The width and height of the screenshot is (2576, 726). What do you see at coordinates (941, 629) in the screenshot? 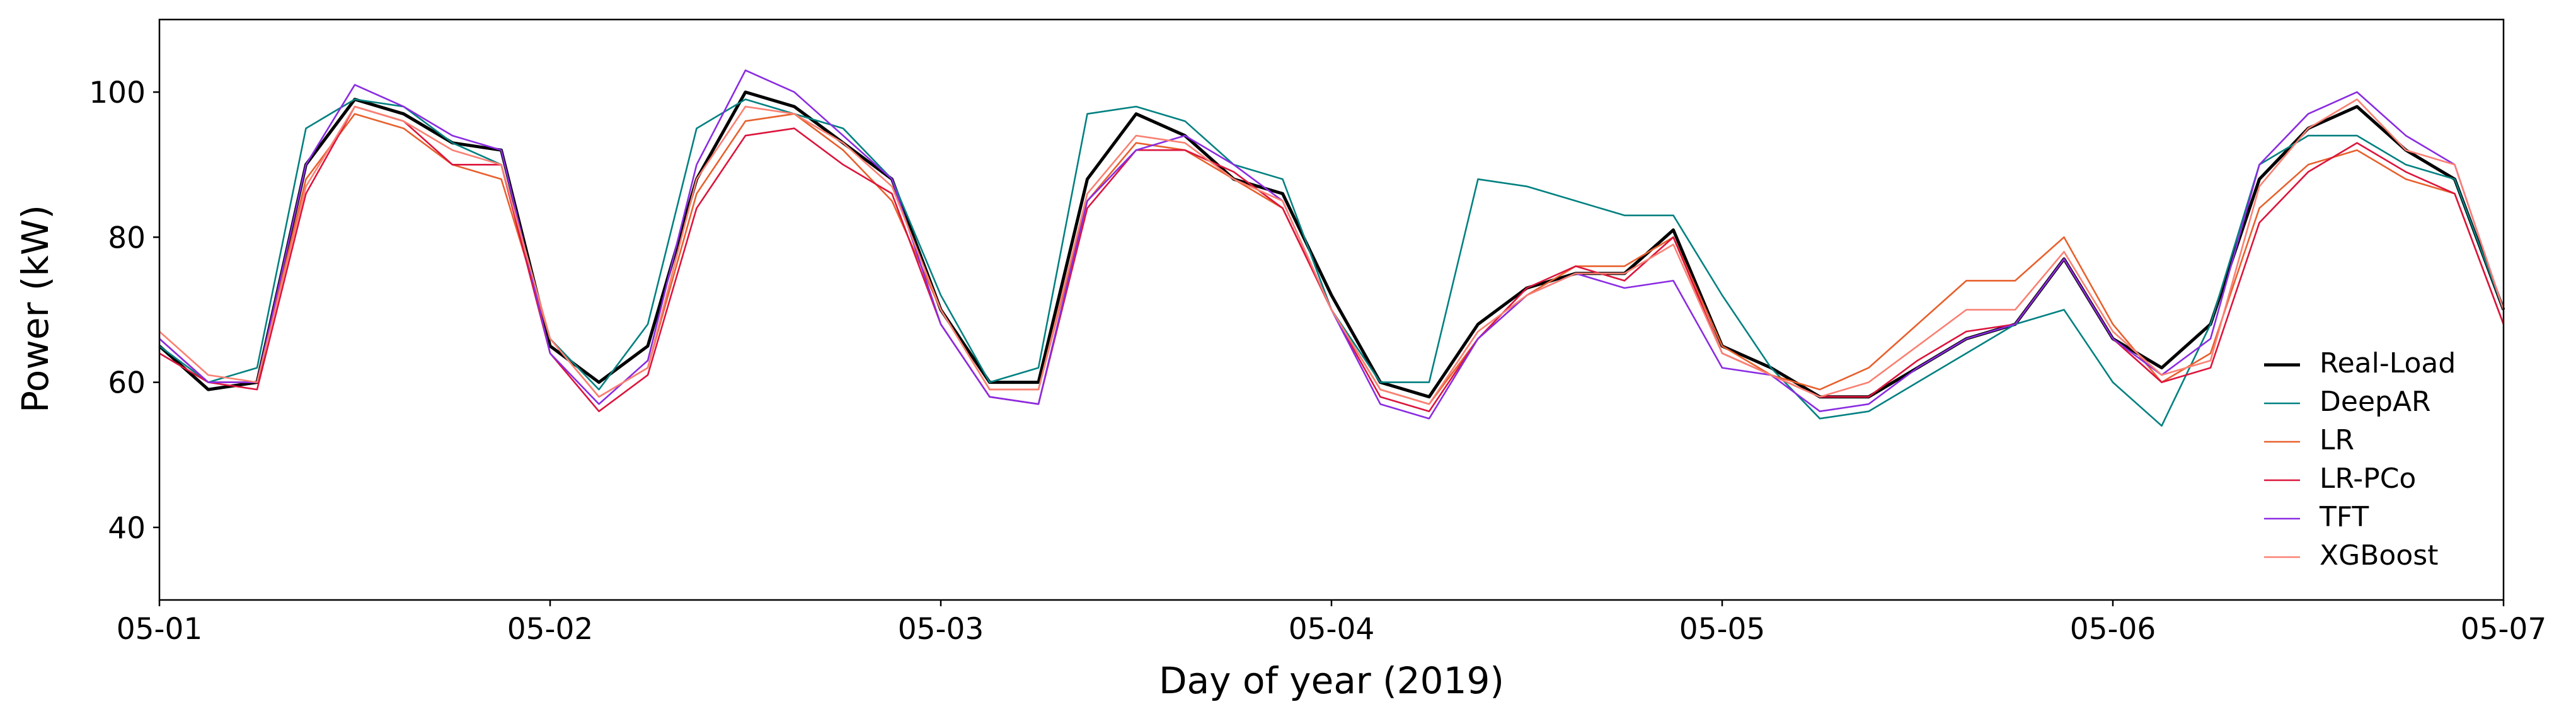
I see `x-tick-label: 05-03` at bounding box center [941, 629].